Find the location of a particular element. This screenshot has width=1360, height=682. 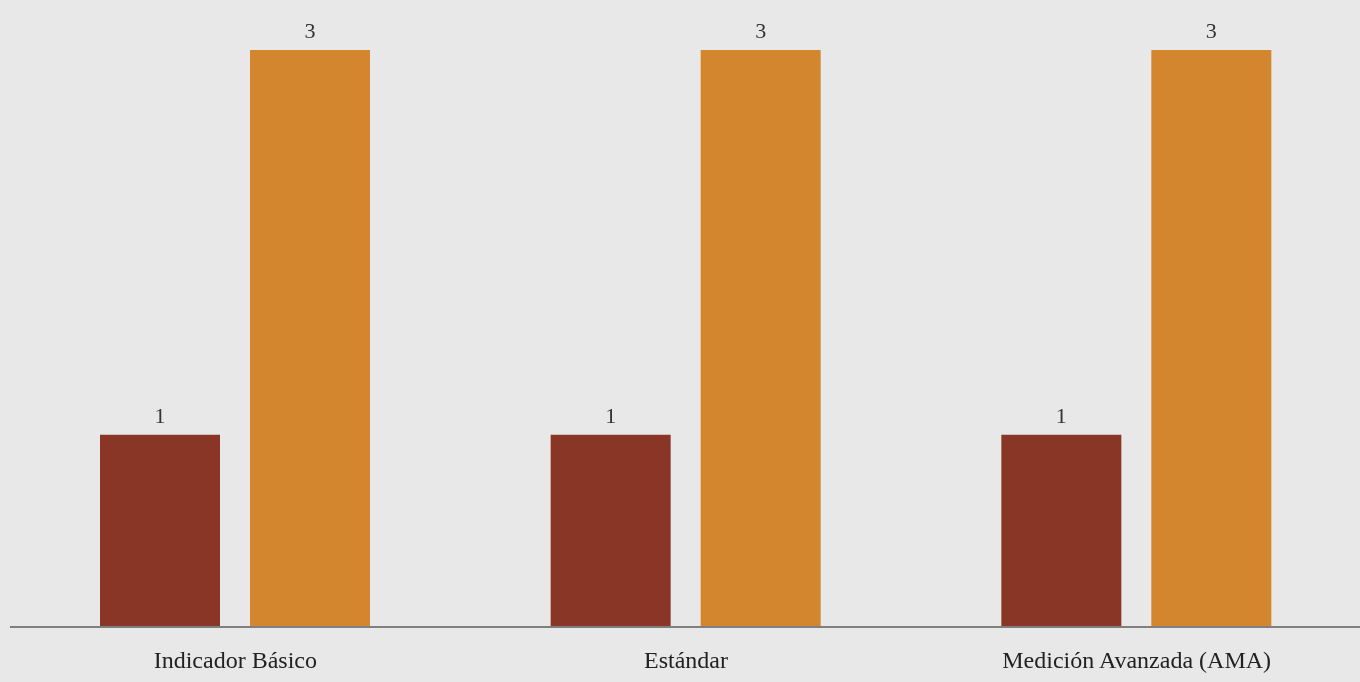

x-tick-label: Estándar is located at coordinates (686, 660).